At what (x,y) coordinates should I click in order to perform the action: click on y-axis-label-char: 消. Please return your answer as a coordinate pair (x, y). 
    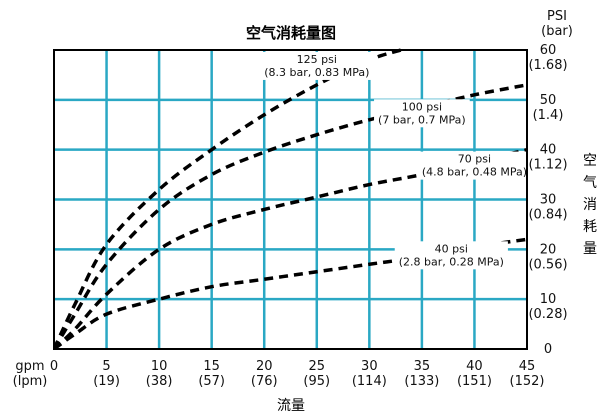
    Looking at the image, I should click on (590, 205).